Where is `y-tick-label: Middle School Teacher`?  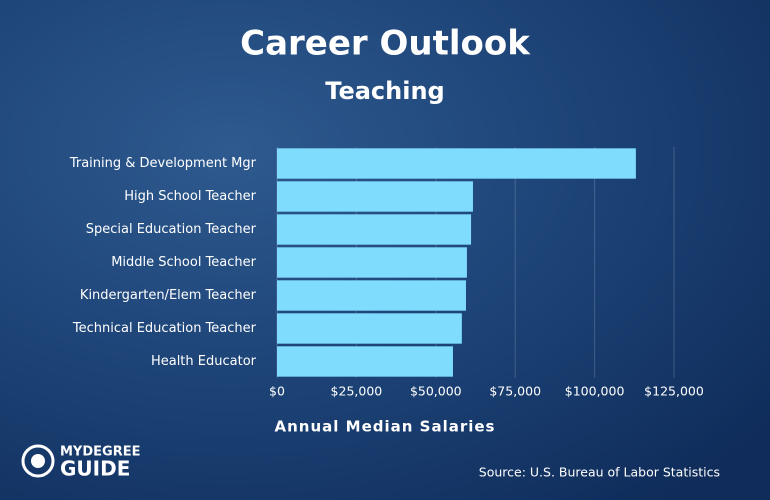
y-tick-label: Middle School Teacher is located at coordinates (183, 262).